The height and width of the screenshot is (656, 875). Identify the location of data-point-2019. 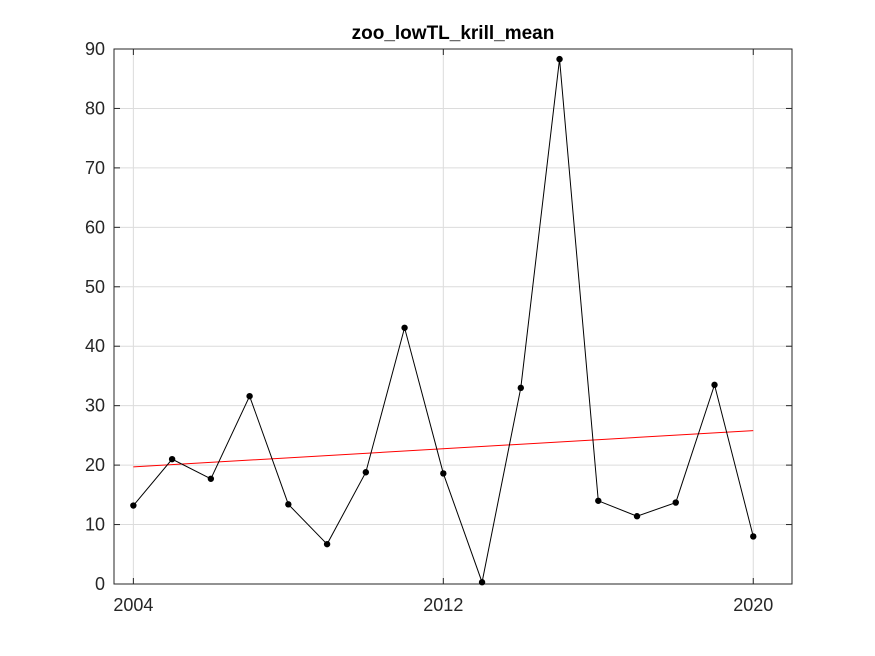
(714, 385).